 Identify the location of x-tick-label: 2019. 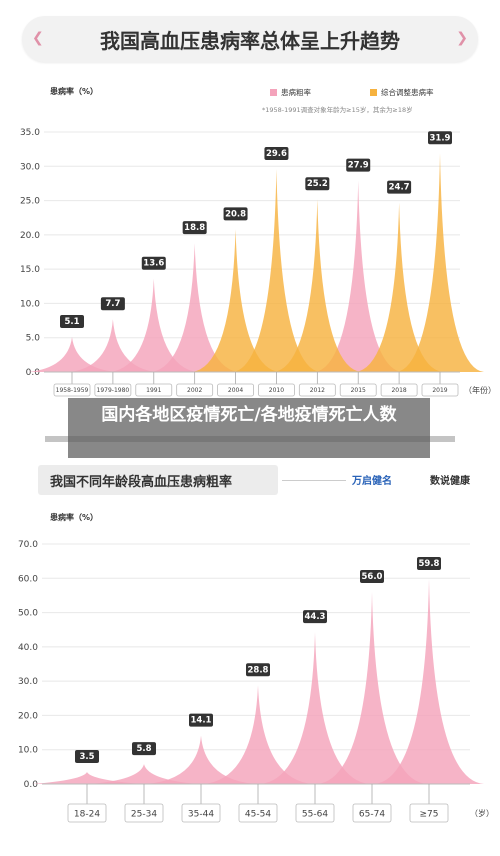
(439, 390).